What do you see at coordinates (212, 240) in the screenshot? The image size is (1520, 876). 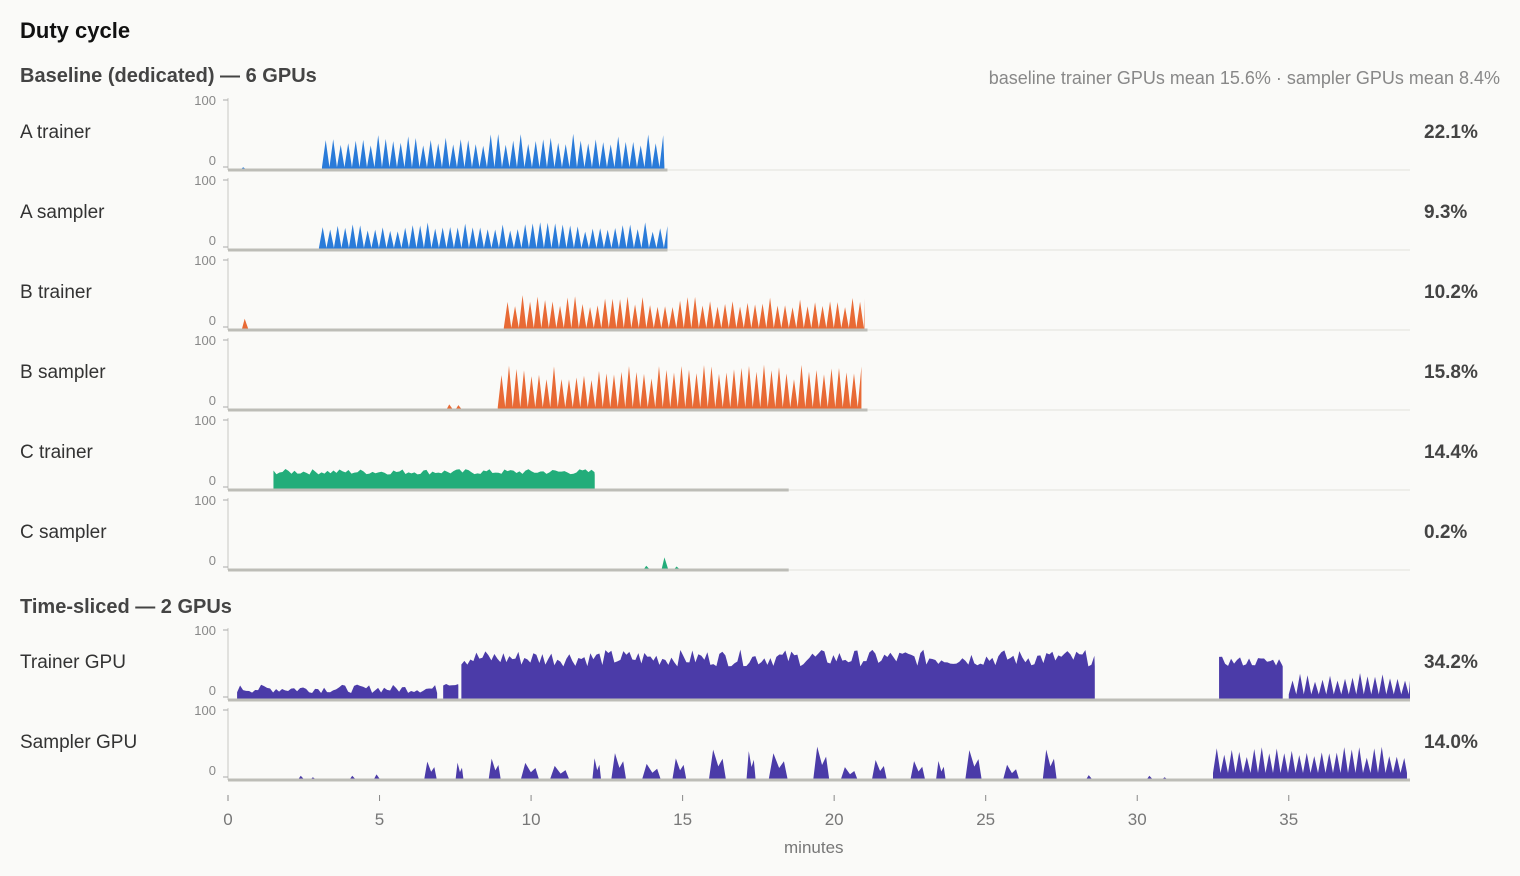 I see `y-tick-label-0-a-sampler: 0` at bounding box center [212, 240].